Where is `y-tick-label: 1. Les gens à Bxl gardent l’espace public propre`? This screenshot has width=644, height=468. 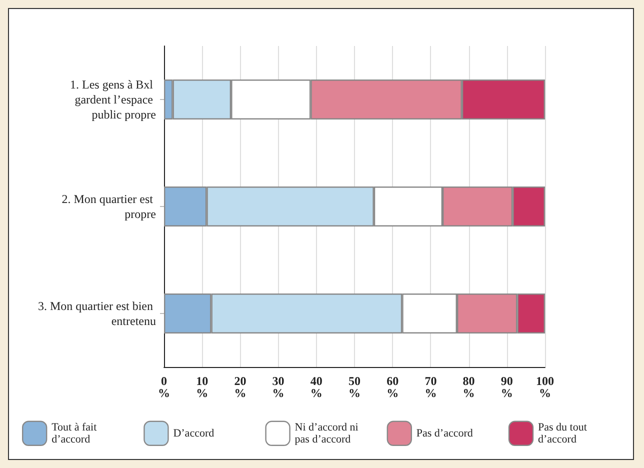 y-tick-label: 1. Les gens à Bxl gardent l’espace public propre is located at coordinates (113, 100).